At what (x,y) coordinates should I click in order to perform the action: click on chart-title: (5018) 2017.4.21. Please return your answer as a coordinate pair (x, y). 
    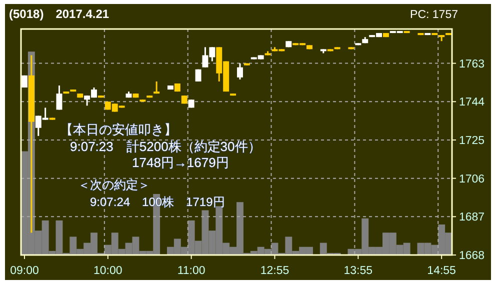
    Looking at the image, I should click on (59, 14).